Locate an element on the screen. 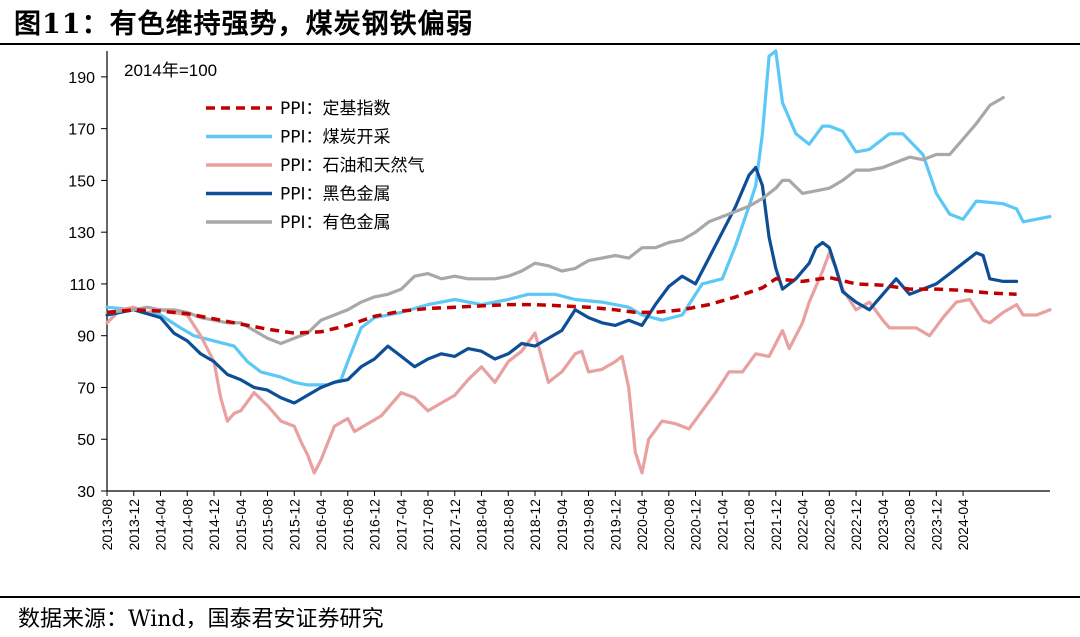  x-tick-label: 2021-04 is located at coordinates (722, 525).